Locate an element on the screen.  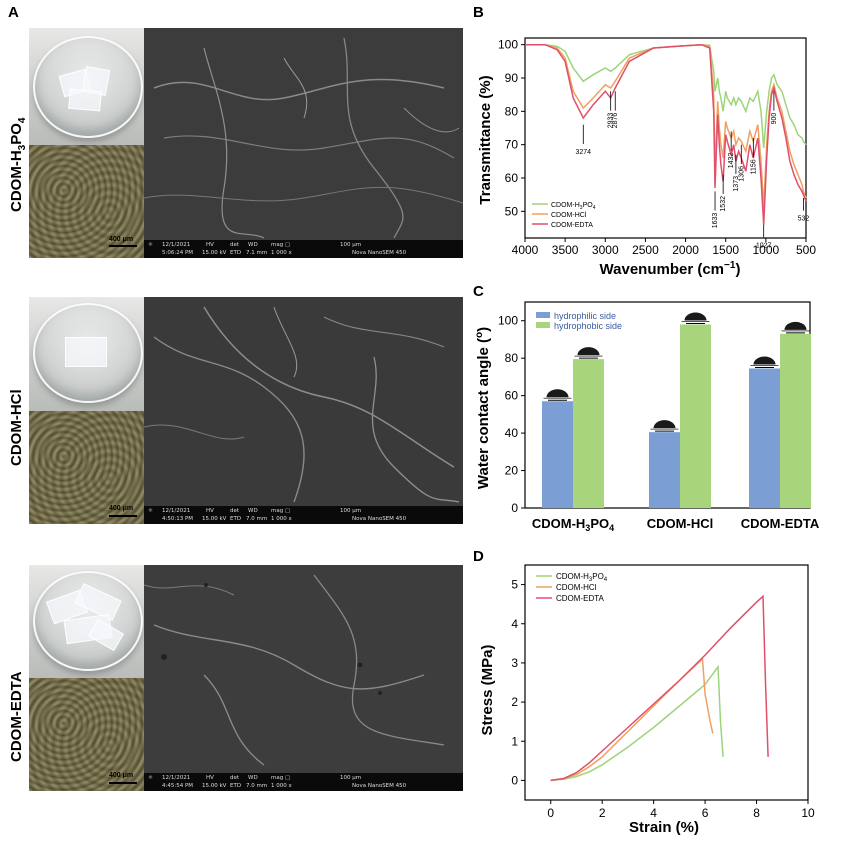
contact-angle-ylabel: Water contact angle (o) is located at coordinates (483, 408).